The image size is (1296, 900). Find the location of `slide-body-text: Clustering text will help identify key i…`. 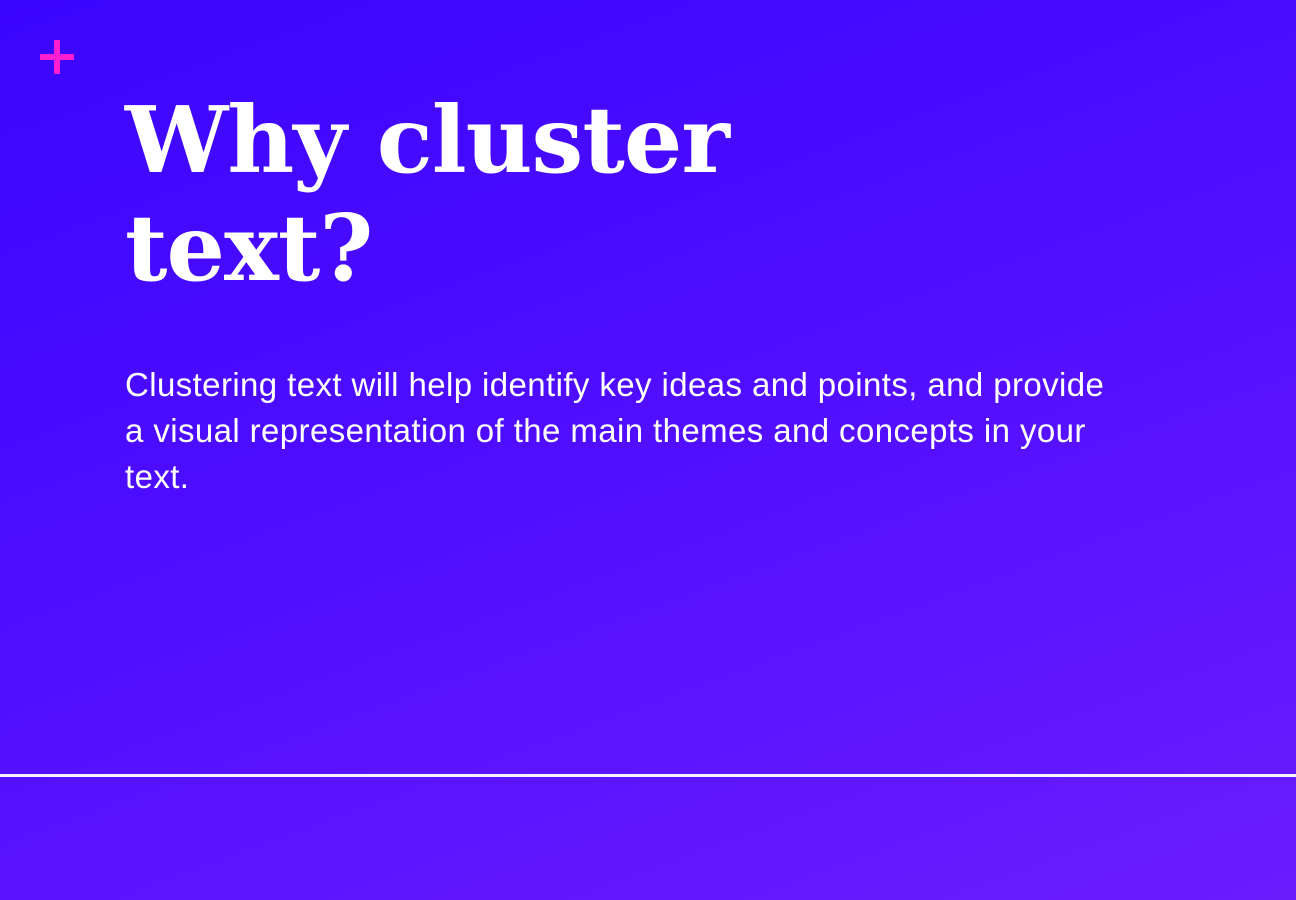

slide-body-text: Clustering text will help identify key i… is located at coordinates (615, 430).